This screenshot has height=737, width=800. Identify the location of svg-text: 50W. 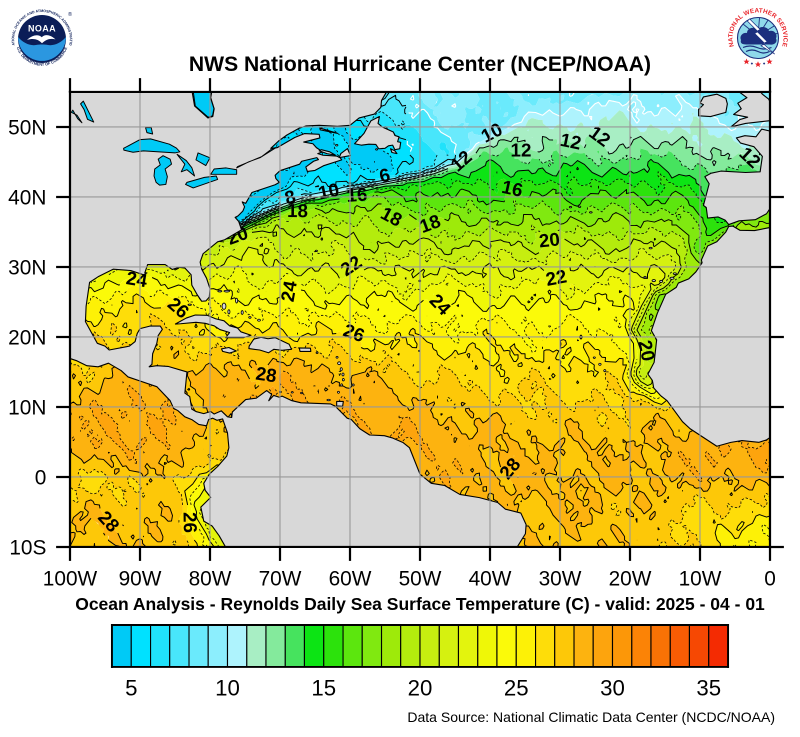
(420, 579).